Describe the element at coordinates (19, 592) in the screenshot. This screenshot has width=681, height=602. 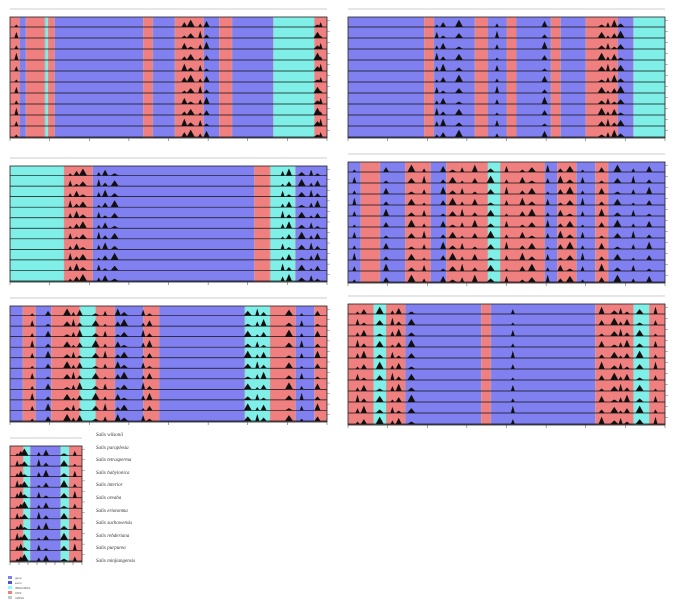
I see `key-row: CNS` at that location.